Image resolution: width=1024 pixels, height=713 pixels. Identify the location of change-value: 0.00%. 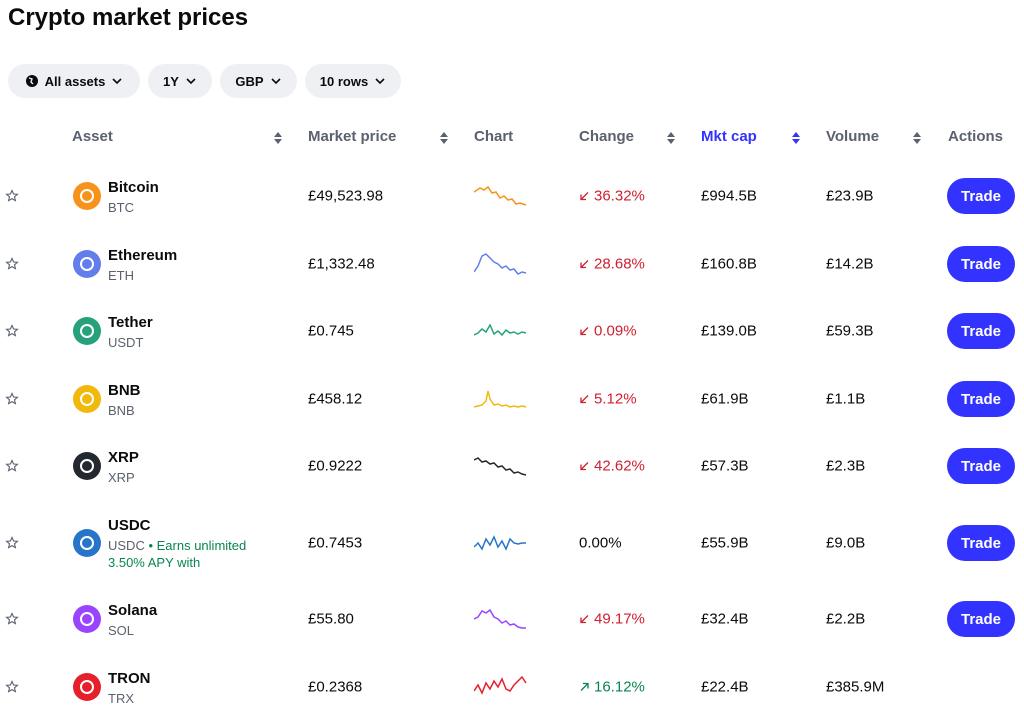
(600, 543).